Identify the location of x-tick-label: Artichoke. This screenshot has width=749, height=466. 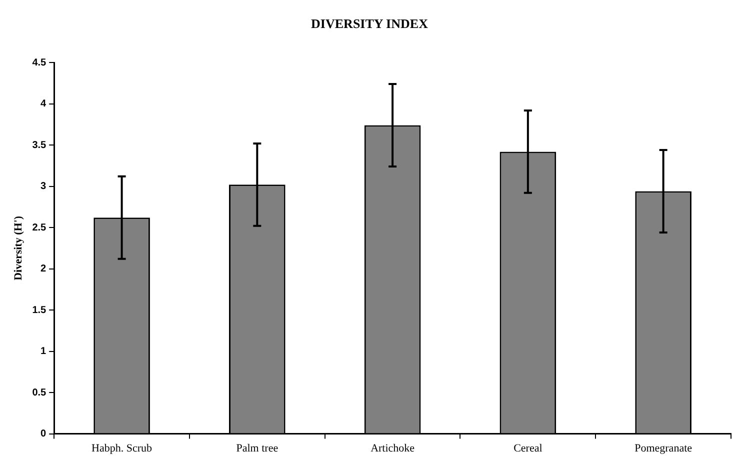
(392, 448).